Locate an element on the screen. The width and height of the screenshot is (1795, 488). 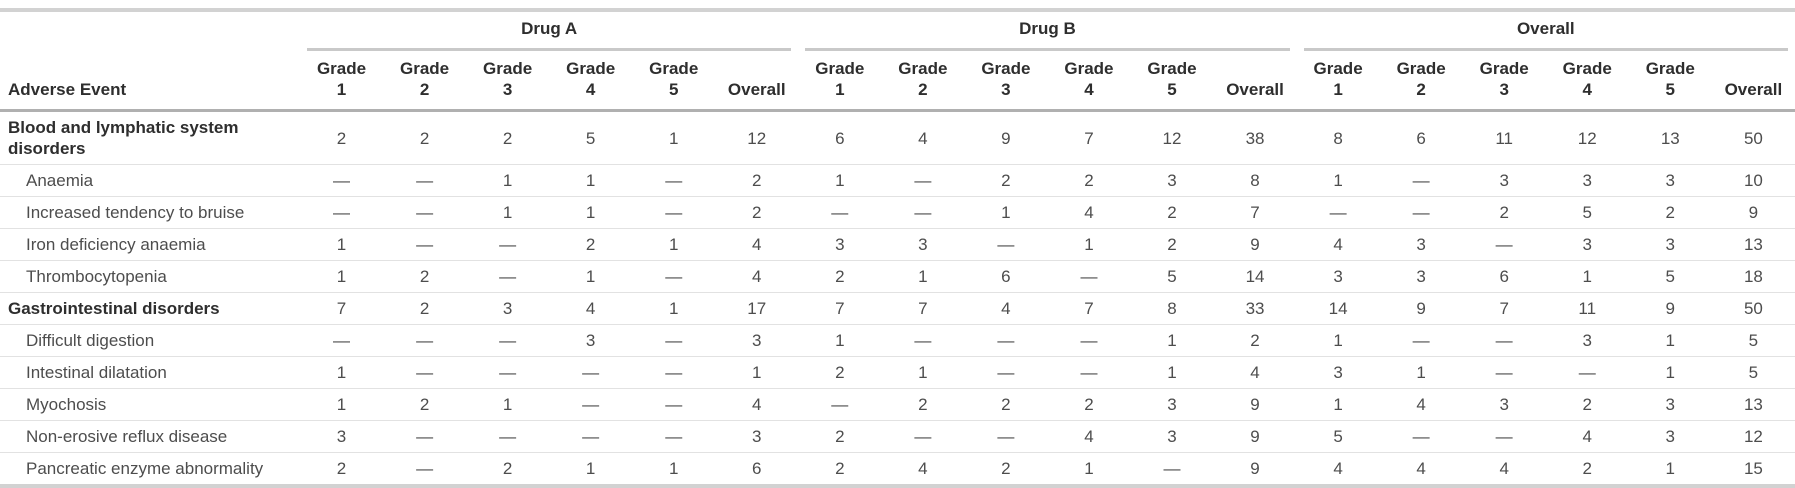
table-cell: 14 is located at coordinates (1255, 276).